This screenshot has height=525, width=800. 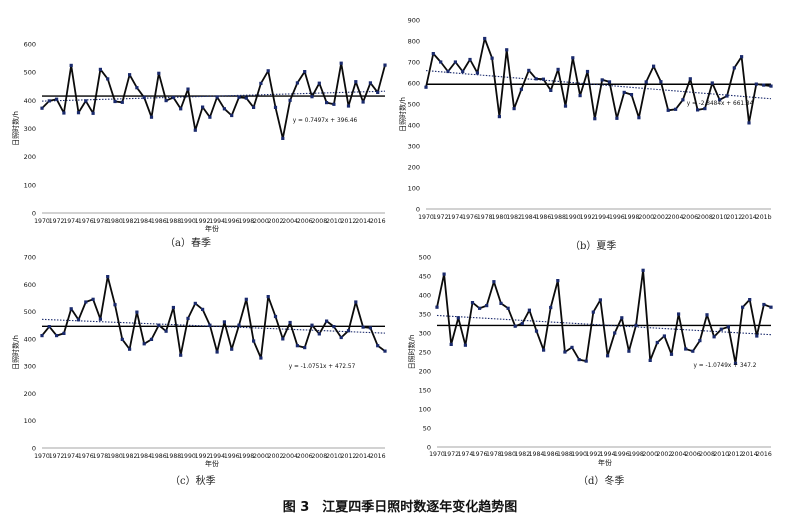 I want to click on spring-x-tick-label: 2016, so click(x=378, y=221).